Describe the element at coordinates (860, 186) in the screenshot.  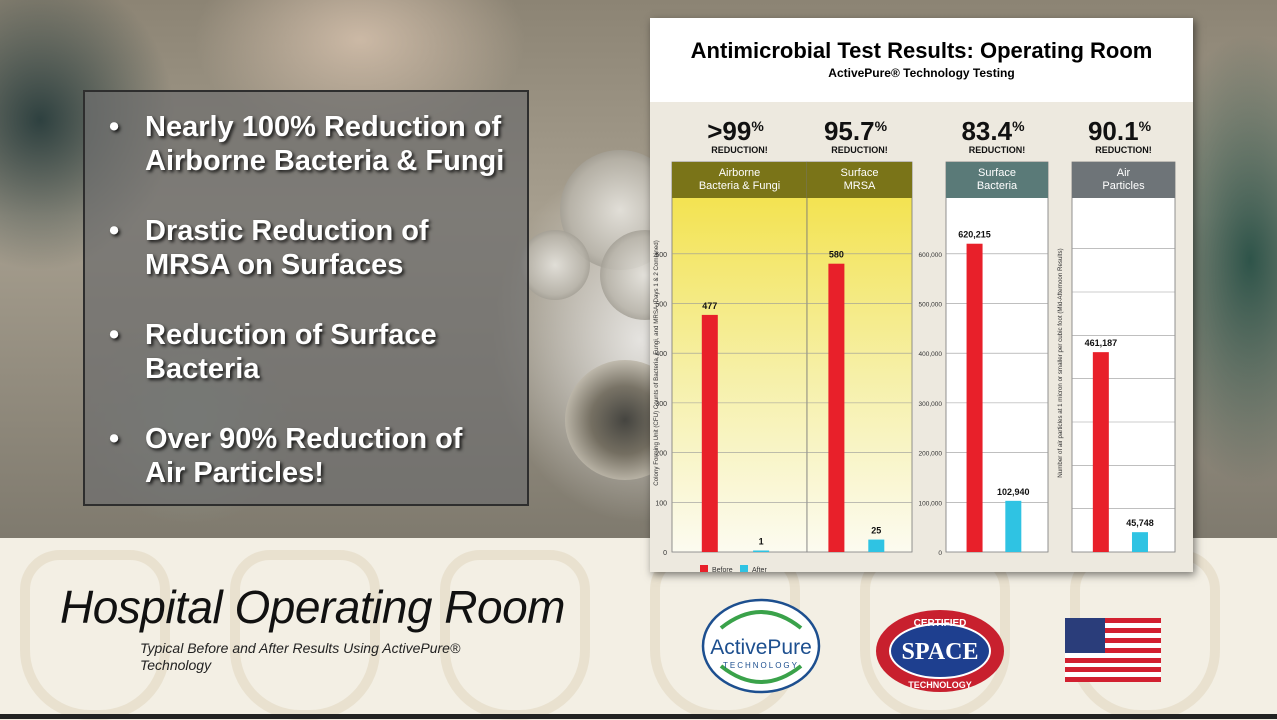
I see `chart-header-label: MRSA` at that location.